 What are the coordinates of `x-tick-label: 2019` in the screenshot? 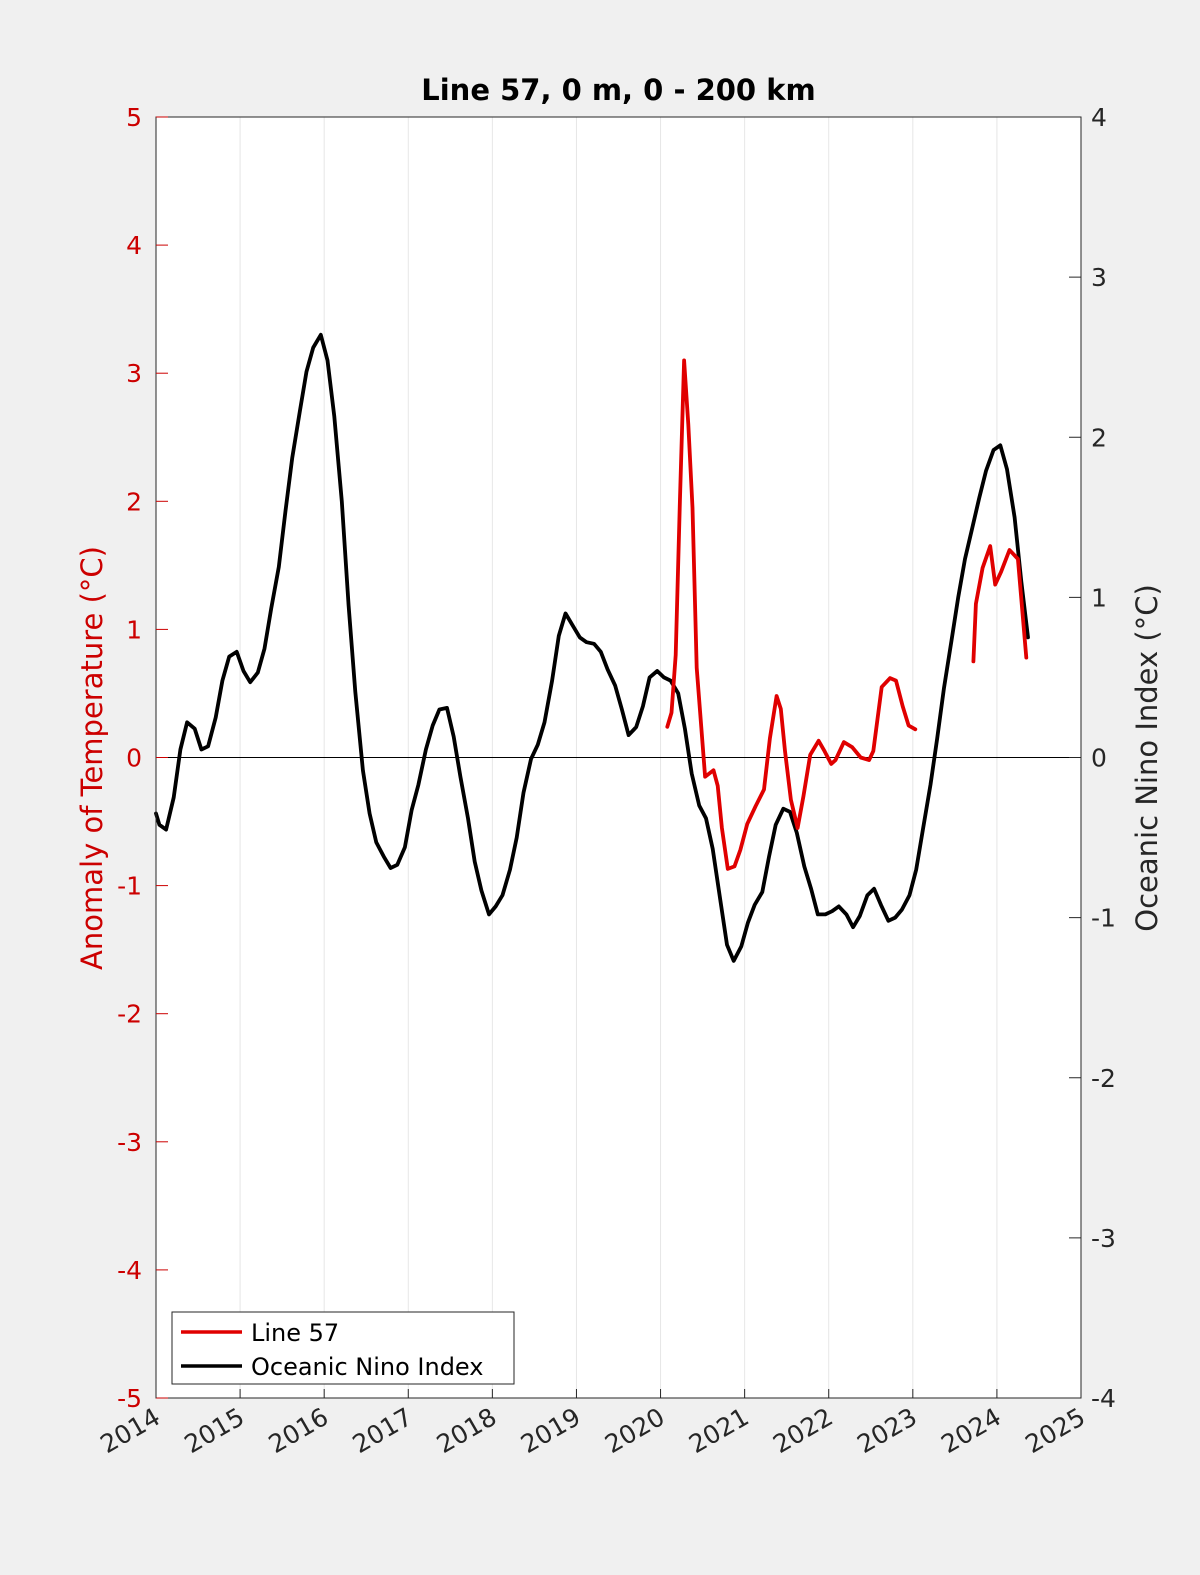 It's located at (551, 1430).